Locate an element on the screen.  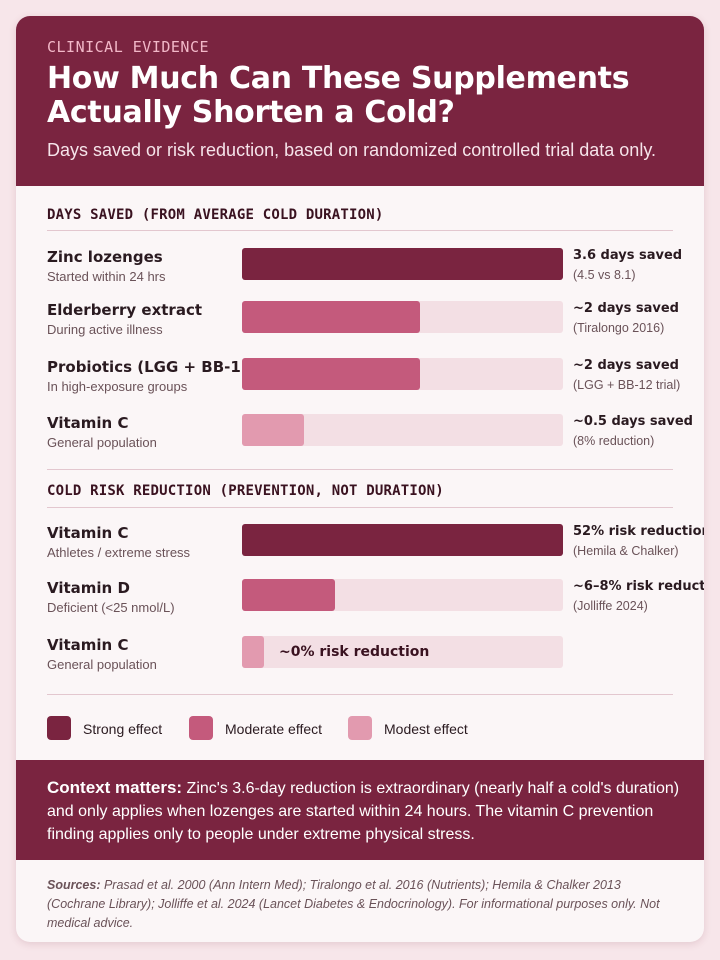
bar-track: ~0% risk reduction is located at coordinates (402, 652).